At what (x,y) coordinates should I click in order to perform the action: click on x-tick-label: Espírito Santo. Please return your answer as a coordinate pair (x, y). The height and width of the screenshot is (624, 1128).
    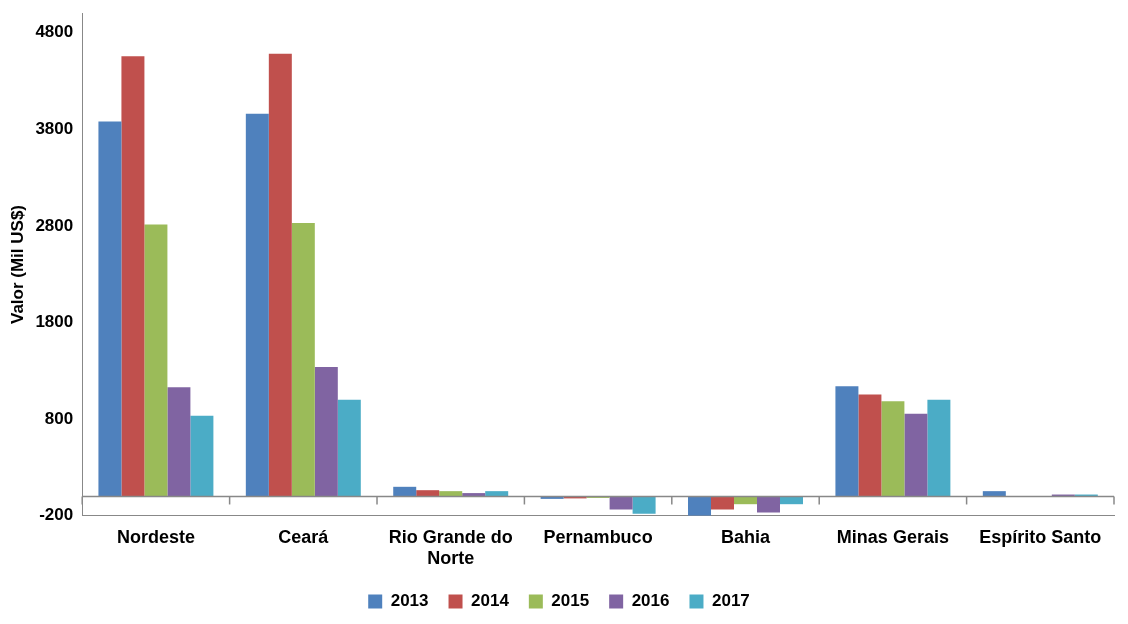
    Looking at the image, I should click on (1040, 536).